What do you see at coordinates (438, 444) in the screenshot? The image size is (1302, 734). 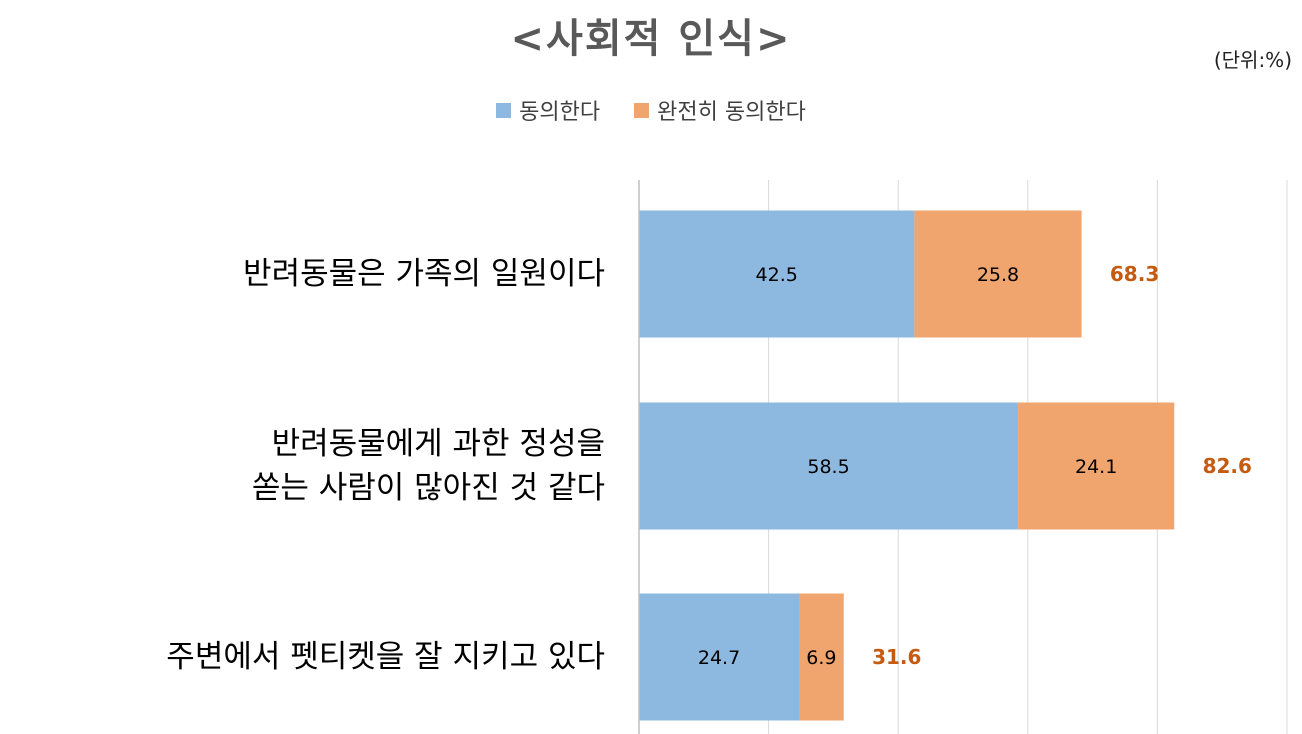 I see `category-label: 반려동물에게 과한 정성을` at bounding box center [438, 444].